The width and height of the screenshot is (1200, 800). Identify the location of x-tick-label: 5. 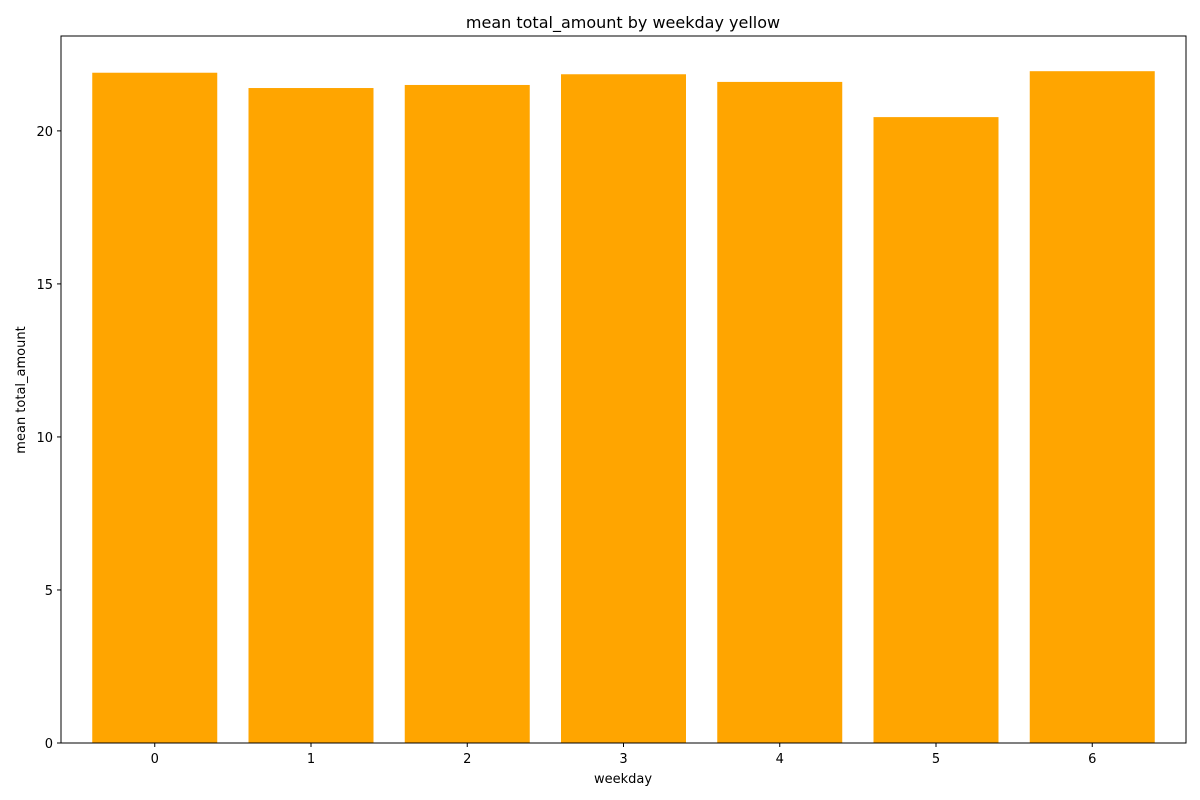
(936, 759).